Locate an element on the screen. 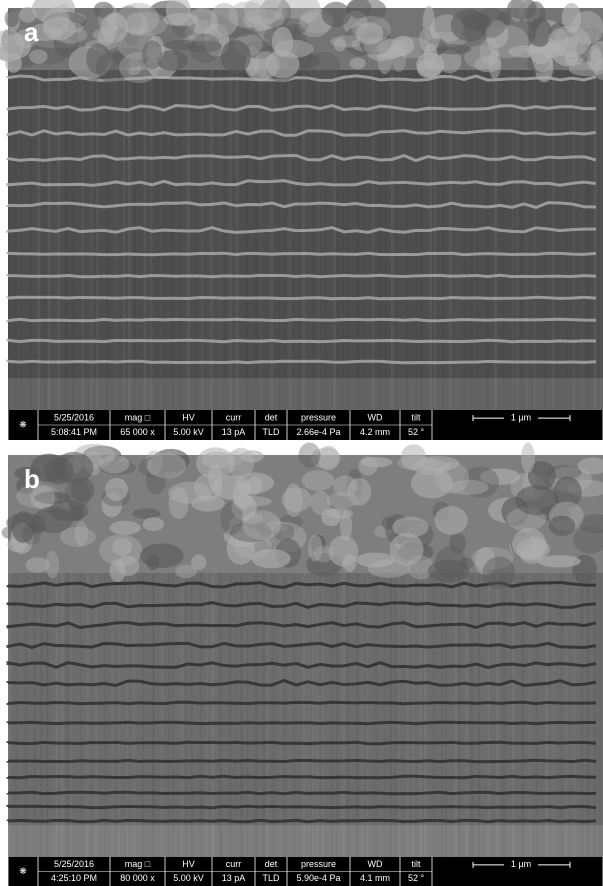 This screenshot has height=886, width=603. field-value: 5.00 kV is located at coordinates (188, 878).